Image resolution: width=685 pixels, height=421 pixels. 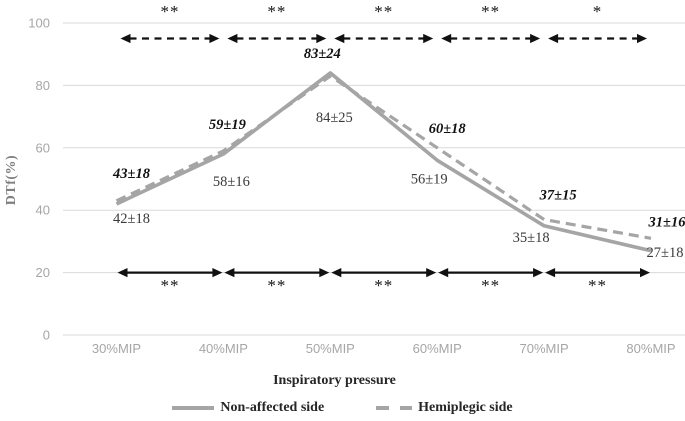 What do you see at coordinates (330, 348) in the screenshot?
I see `x-tick-label: 50%MIP` at bounding box center [330, 348].